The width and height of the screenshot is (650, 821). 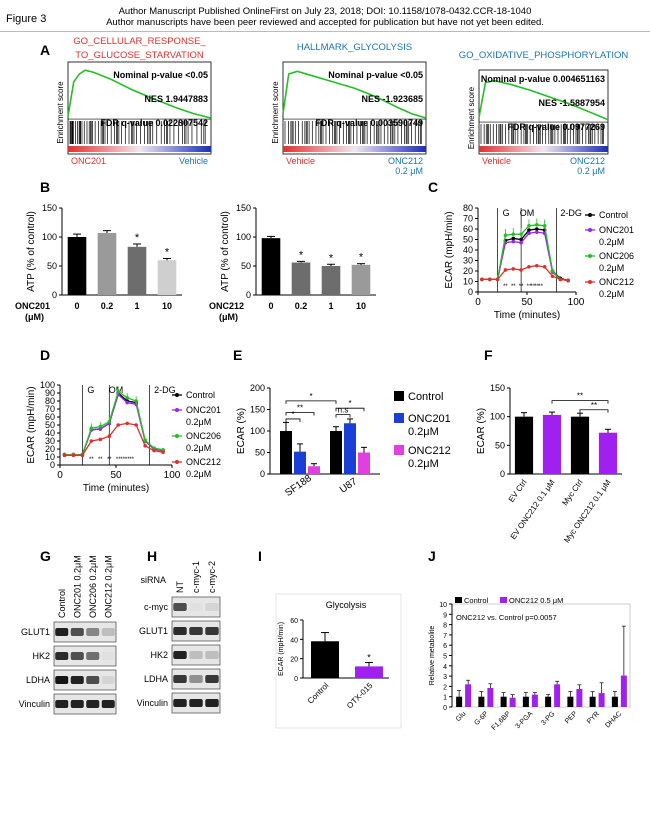 What do you see at coordinates (152, 703) in the screenshot?
I see `protein-label: Vinculin` at bounding box center [152, 703].